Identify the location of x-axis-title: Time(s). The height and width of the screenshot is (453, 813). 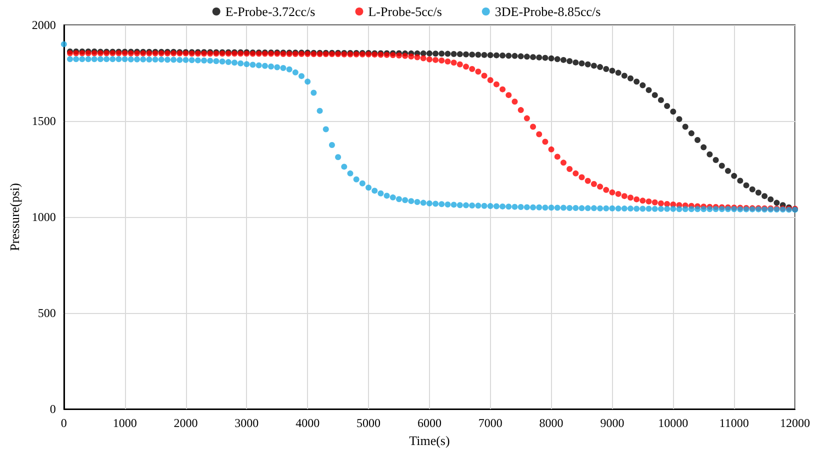
(429, 440).